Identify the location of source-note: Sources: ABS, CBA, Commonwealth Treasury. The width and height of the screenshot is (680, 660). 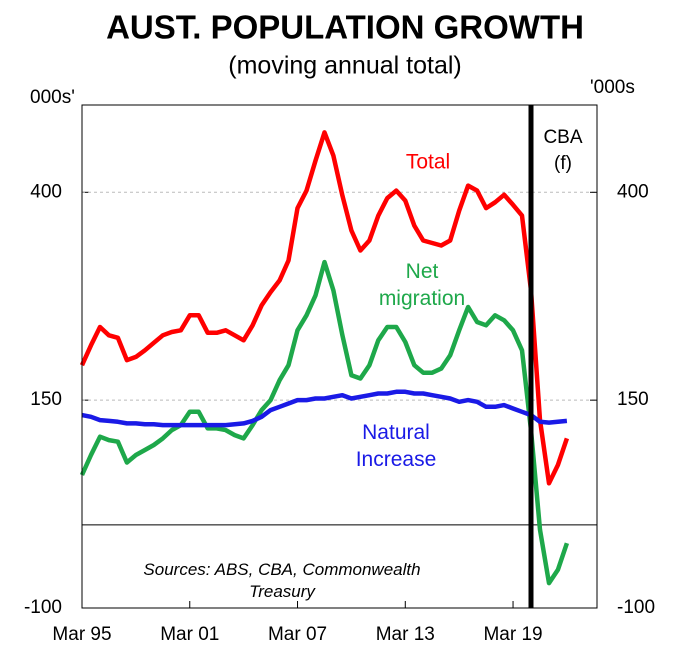
(281, 580).